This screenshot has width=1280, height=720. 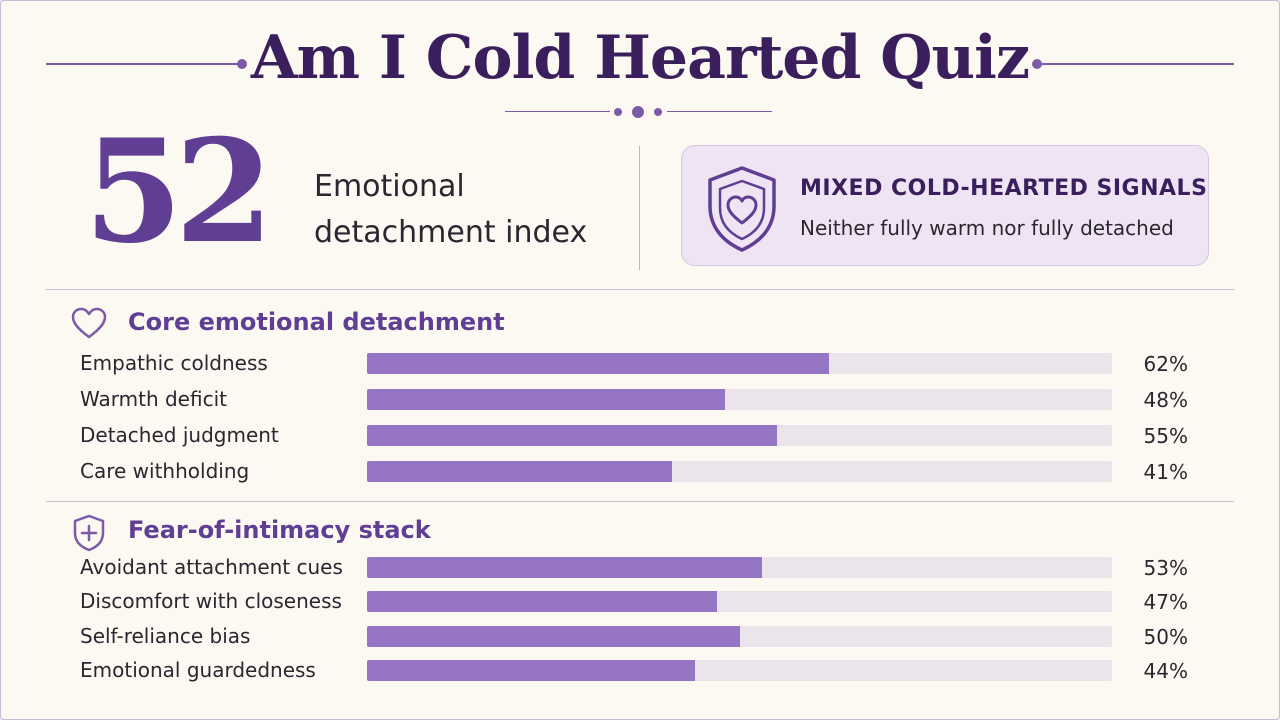 I want to click on bar-label: Avoidant attachment cues, so click(x=211, y=567).